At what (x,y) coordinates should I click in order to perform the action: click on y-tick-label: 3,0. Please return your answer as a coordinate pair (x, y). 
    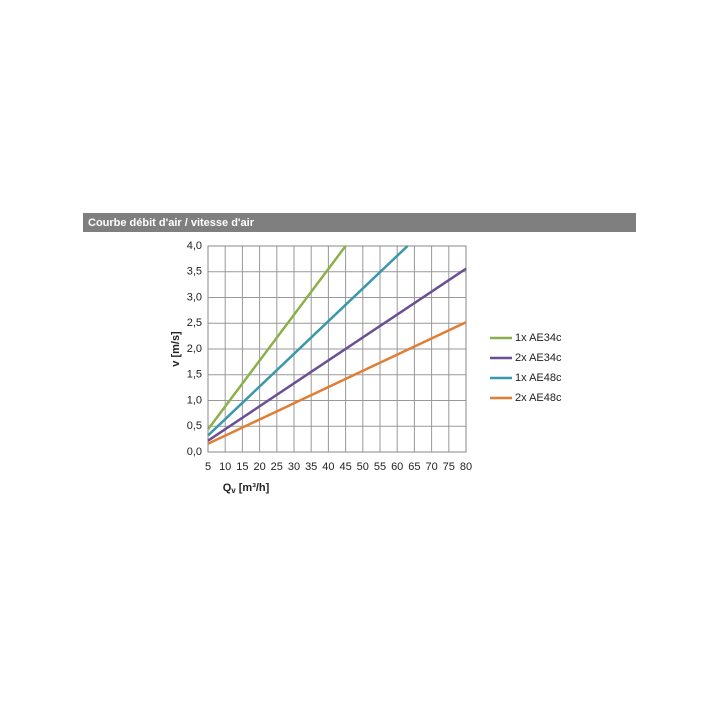
    Looking at the image, I should click on (194, 297).